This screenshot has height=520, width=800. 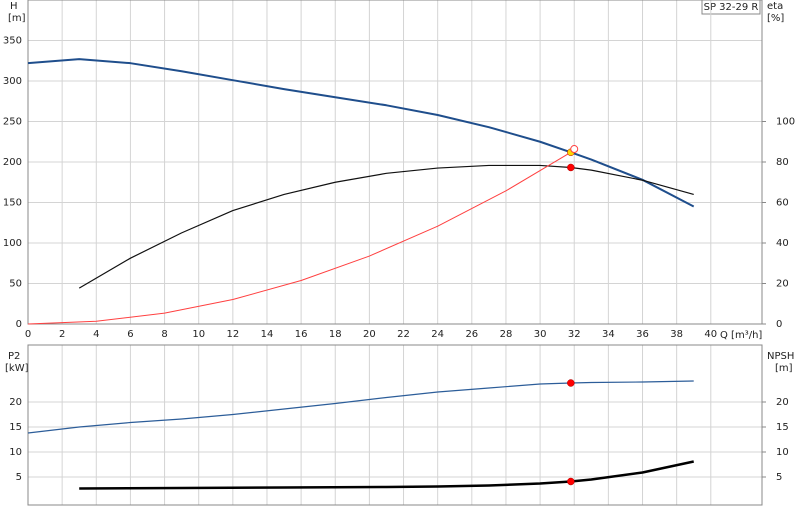 What do you see at coordinates (96, 334) in the screenshot?
I see `x-tick-label: 4` at bounding box center [96, 334].